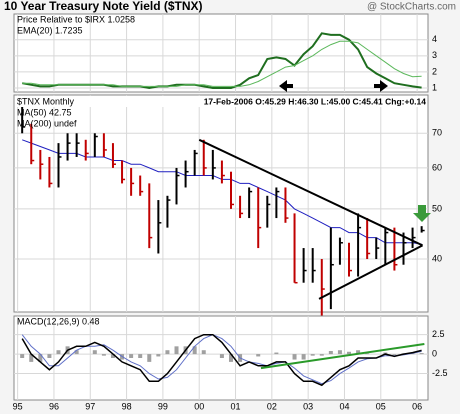 The width and height of the screenshot is (460, 414). Describe the element at coordinates (434, 39) in the screenshot. I see `y-tick-label: 4` at that location.